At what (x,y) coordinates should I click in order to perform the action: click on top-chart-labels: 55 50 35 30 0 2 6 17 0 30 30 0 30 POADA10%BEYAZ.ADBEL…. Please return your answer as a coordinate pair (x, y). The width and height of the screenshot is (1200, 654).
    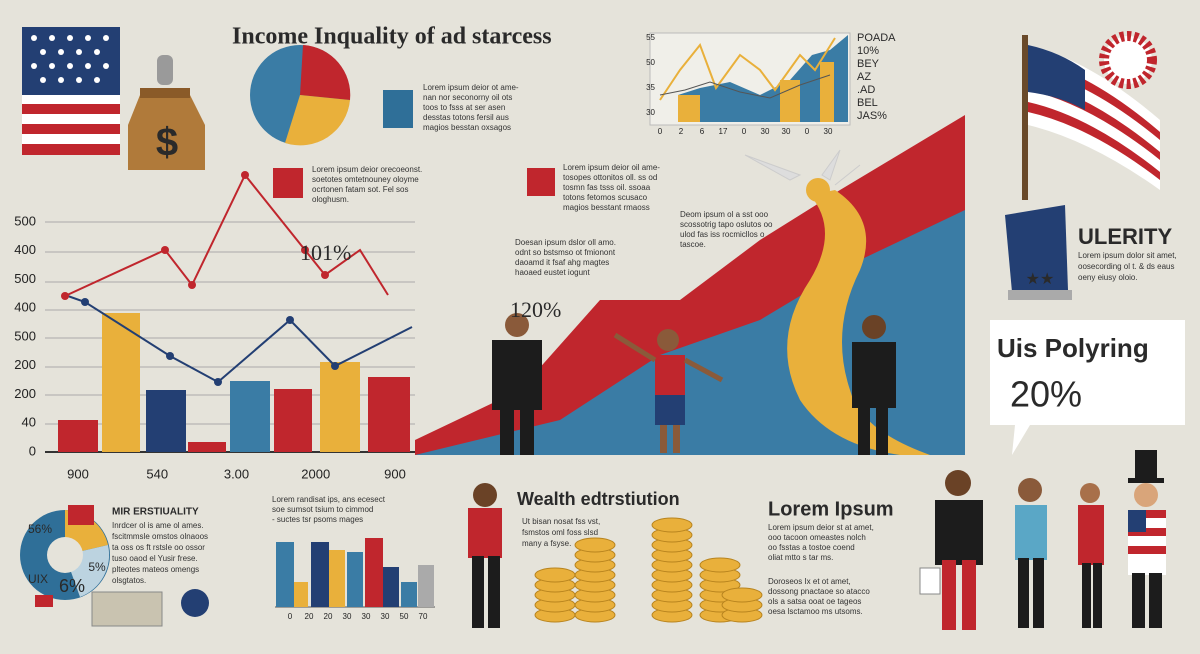
    Looking at the image, I should click on (771, 84).